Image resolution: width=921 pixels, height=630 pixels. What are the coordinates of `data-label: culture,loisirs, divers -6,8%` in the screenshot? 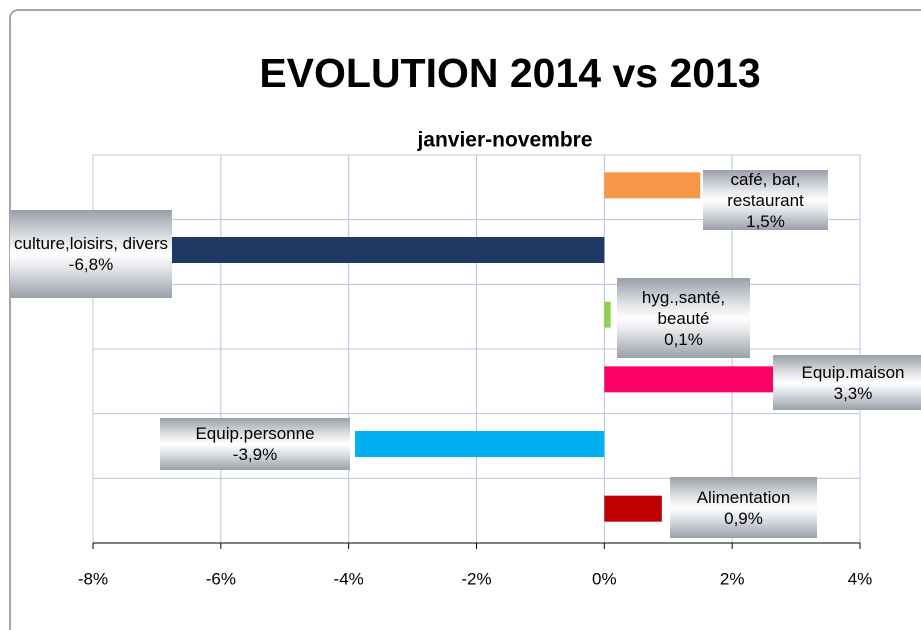 It's located at (91, 254).